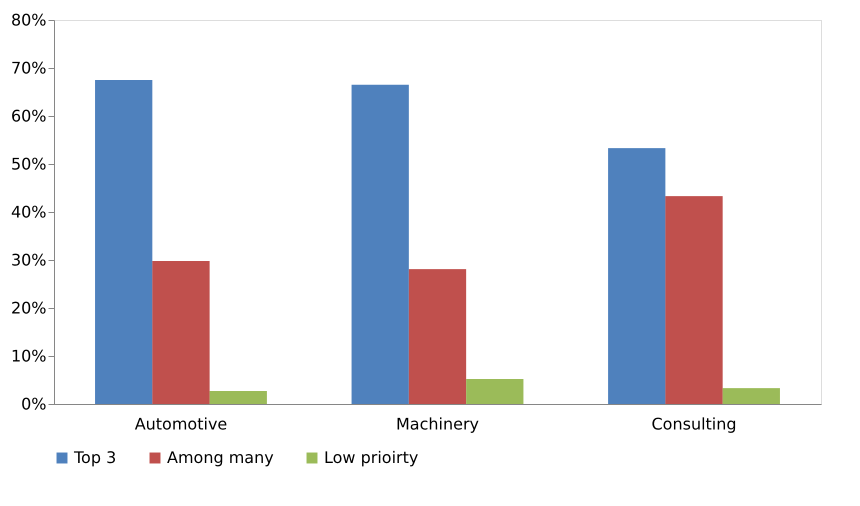 The width and height of the screenshot is (860, 506). What do you see at coordinates (28, 308) in the screenshot?
I see `y-tick-label: 20%` at bounding box center [28, 308].